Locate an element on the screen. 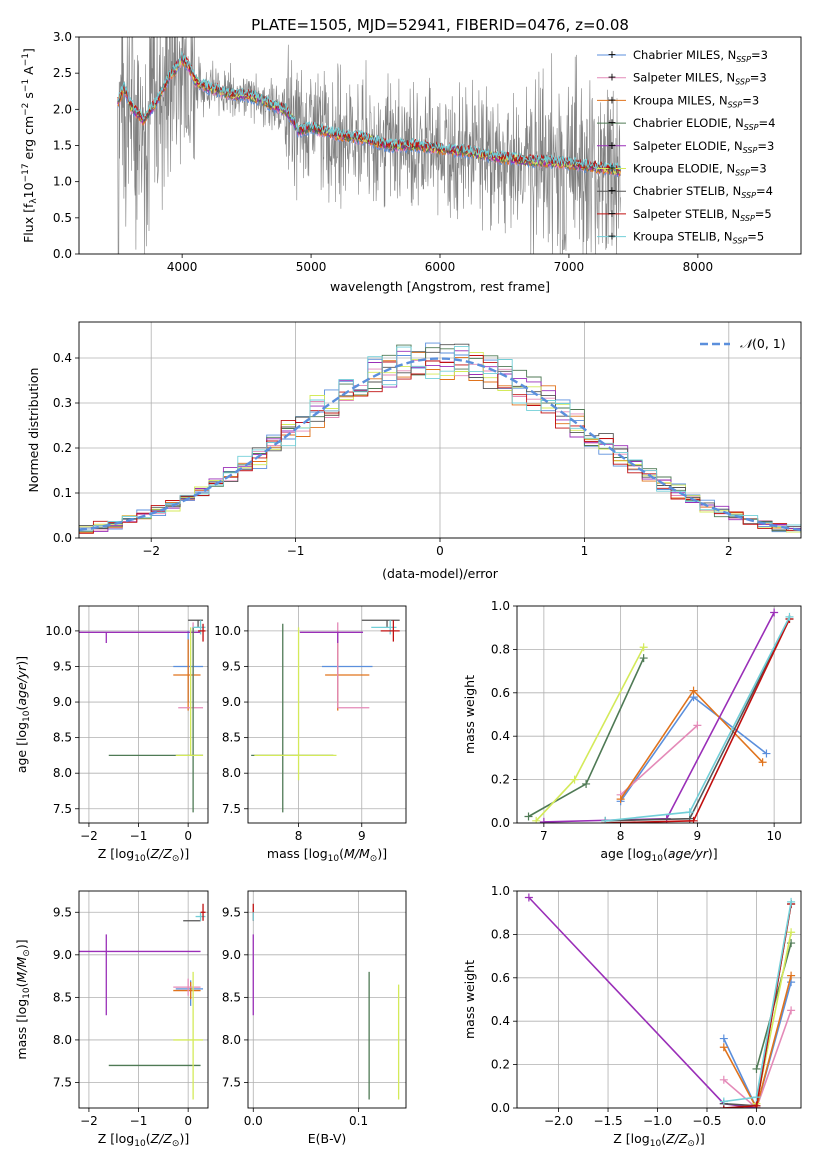 The height and width of the screenshot is (1170, 819). mass_weight_vs_age-frame is located at coordinates (659, 714).